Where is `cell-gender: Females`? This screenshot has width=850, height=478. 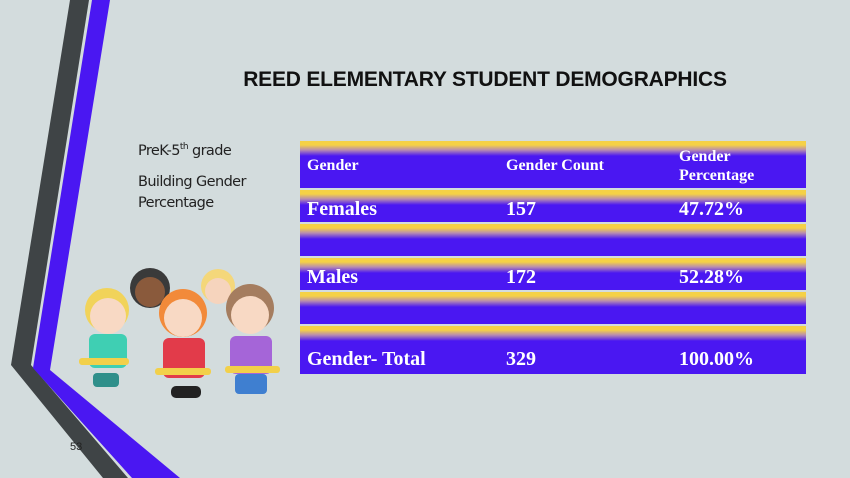
cell-gender: Females is located at coordinates (342, 209).